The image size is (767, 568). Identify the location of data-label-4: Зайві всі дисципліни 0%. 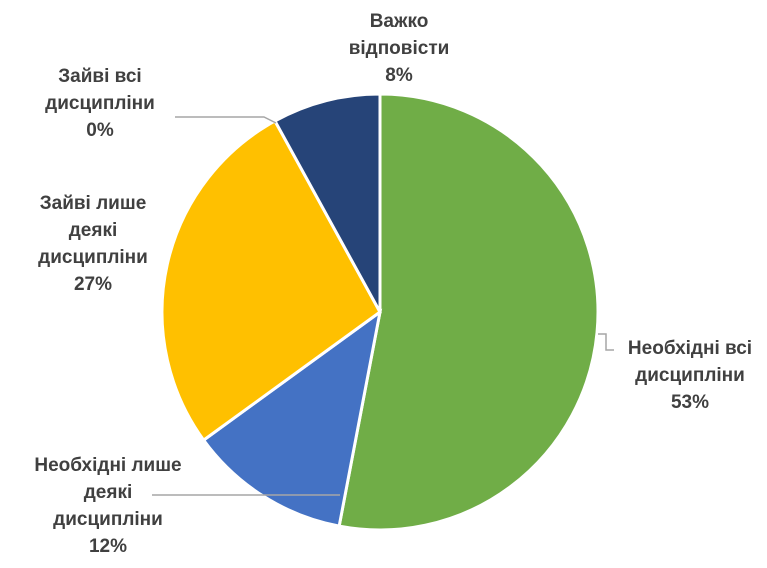
(100, 103).